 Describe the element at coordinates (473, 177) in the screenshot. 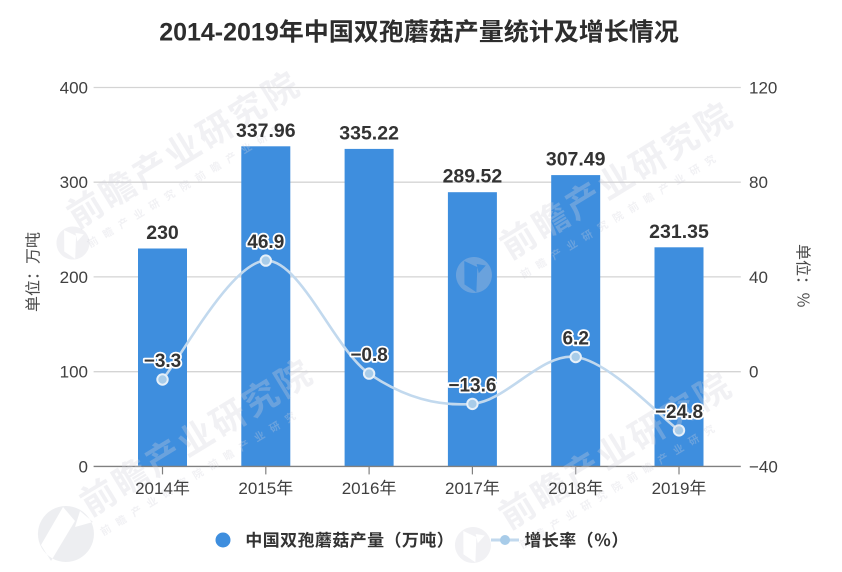

I see `svg-text: 289.52` at that location.